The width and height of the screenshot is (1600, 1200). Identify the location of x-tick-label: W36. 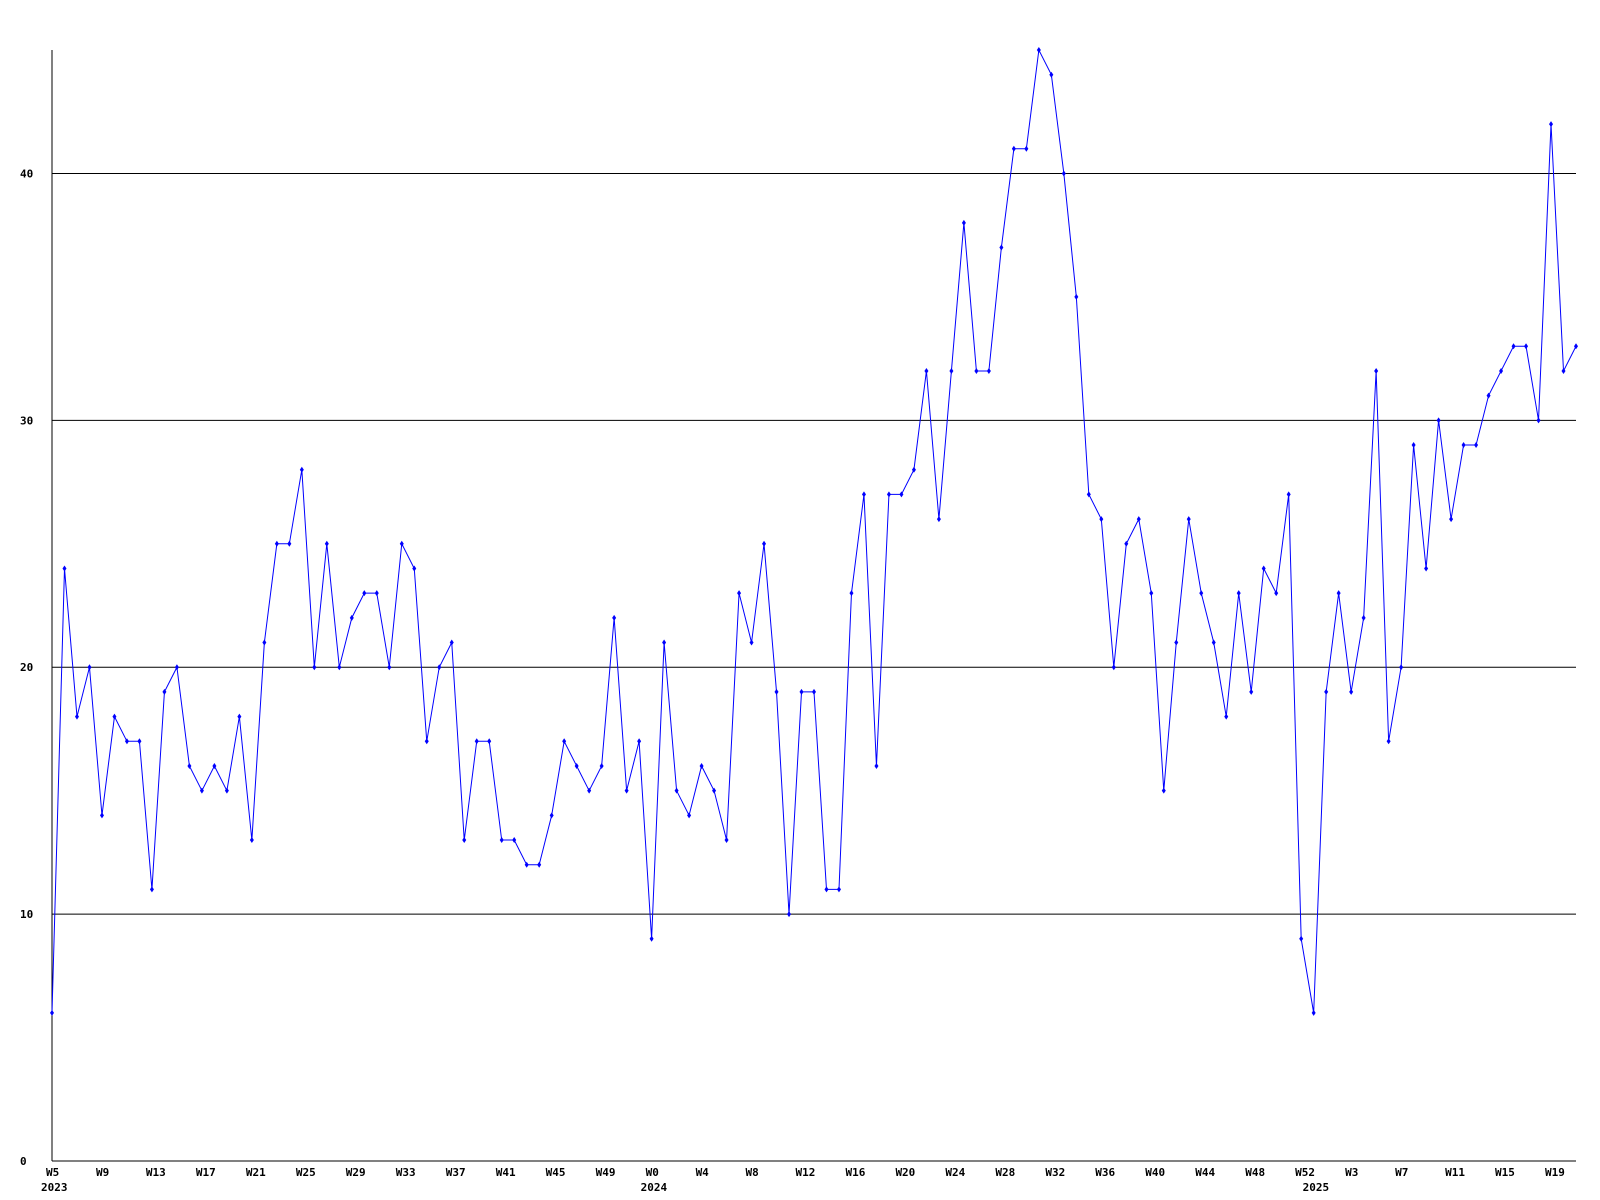
(1105, 1172).